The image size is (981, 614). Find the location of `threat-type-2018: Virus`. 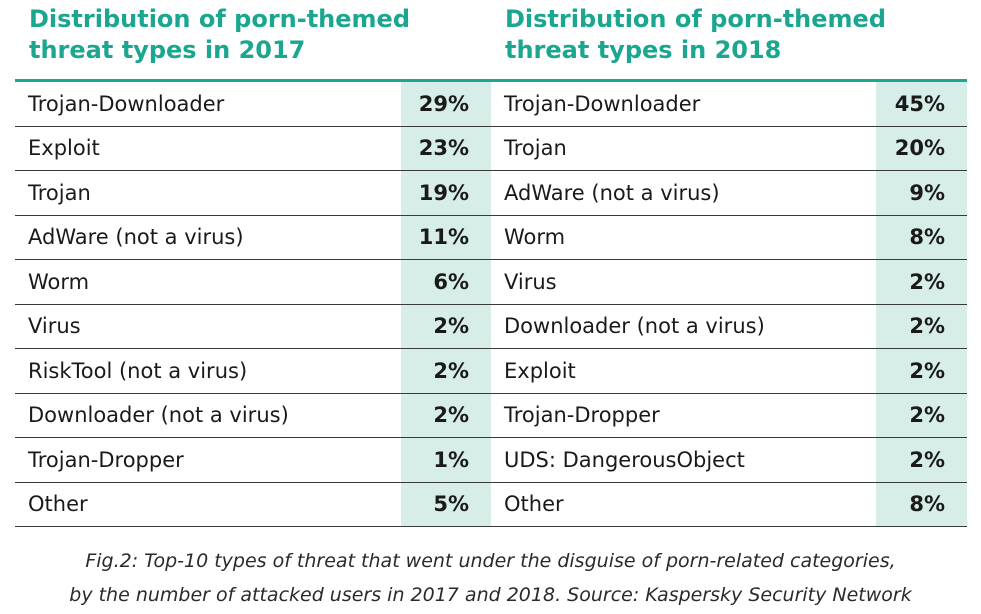

threat-type-2018: Virus is located at coordinates (683, 282).